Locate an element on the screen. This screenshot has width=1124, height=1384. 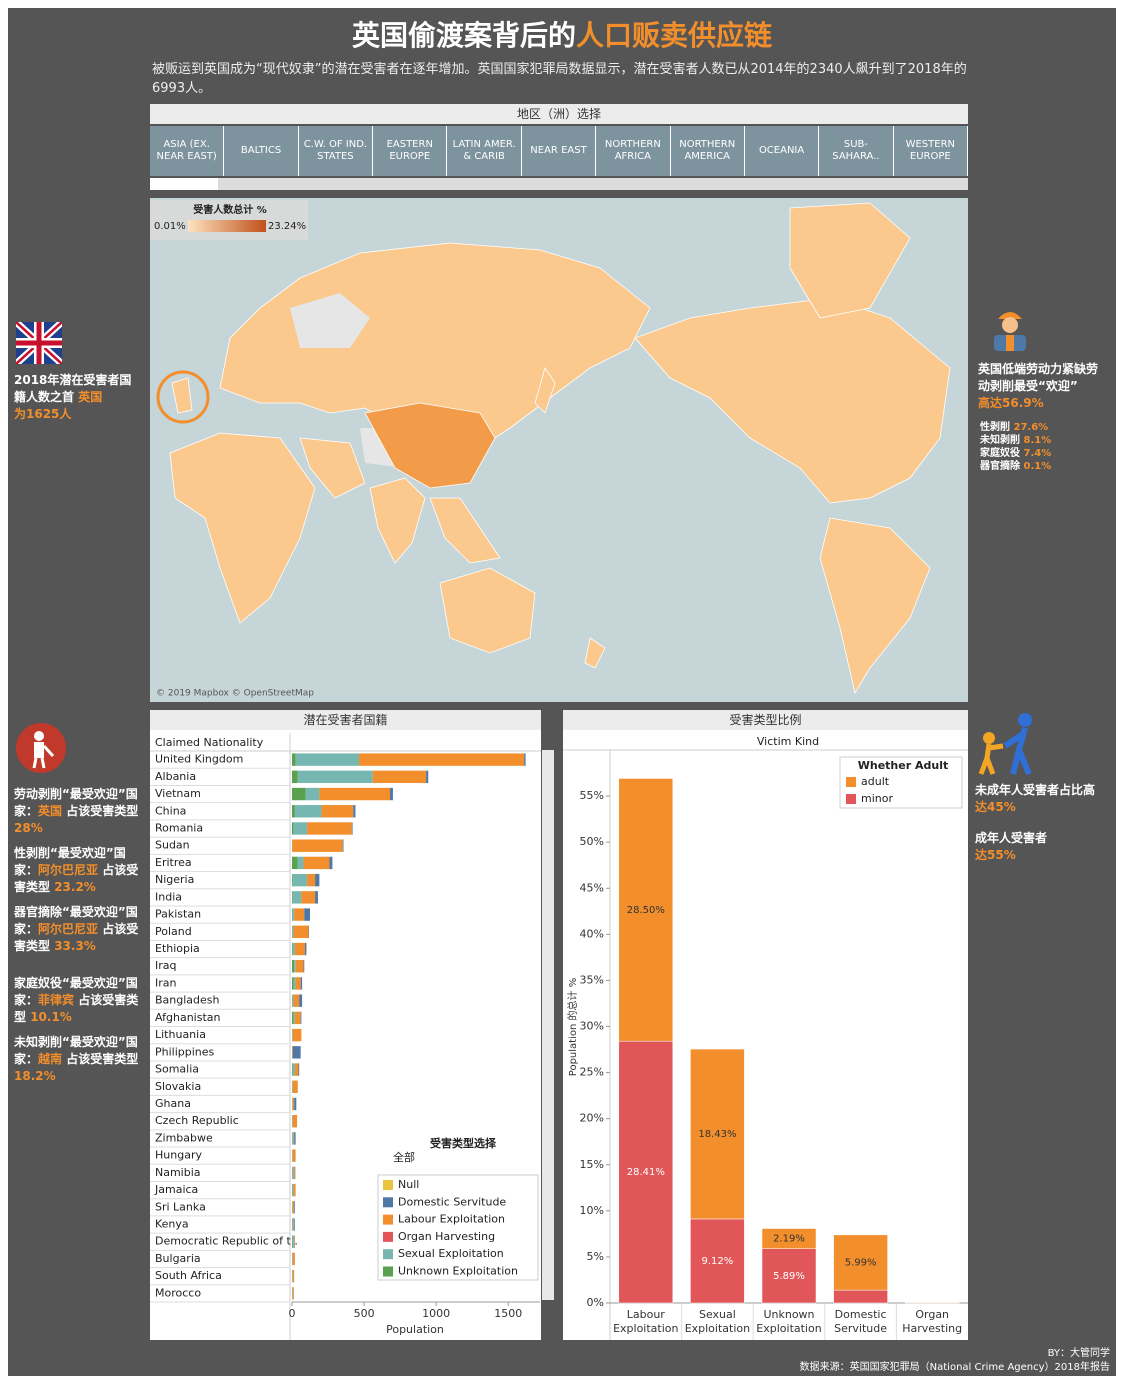
region-button: NEAR EAST is located at coordinates (559, 151).